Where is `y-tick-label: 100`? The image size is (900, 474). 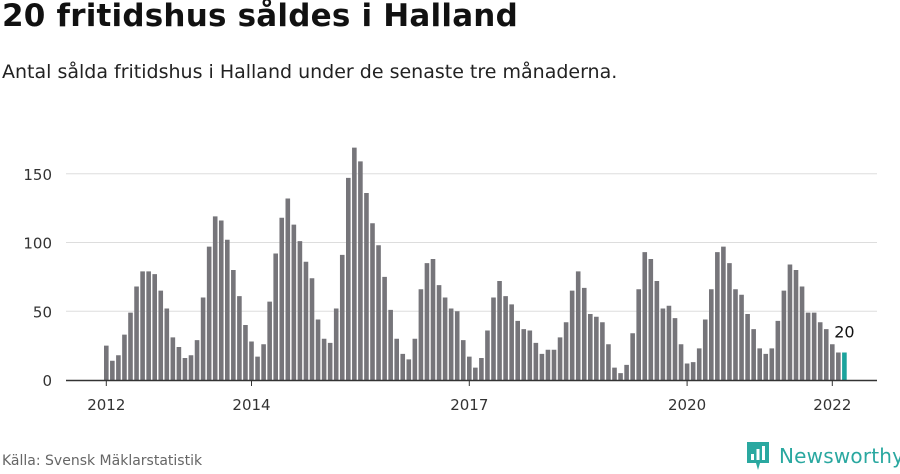 y-tick-label: 100 is located at coordinates (37, 244).